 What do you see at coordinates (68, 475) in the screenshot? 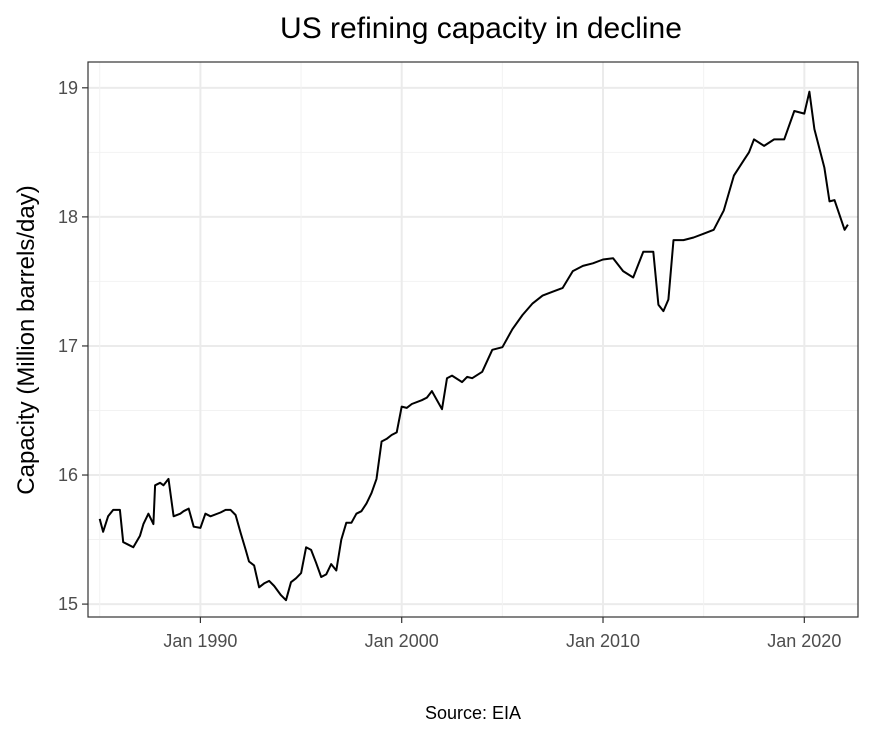
I see `y-tick-label: 16` at bounding box center [68, 475].